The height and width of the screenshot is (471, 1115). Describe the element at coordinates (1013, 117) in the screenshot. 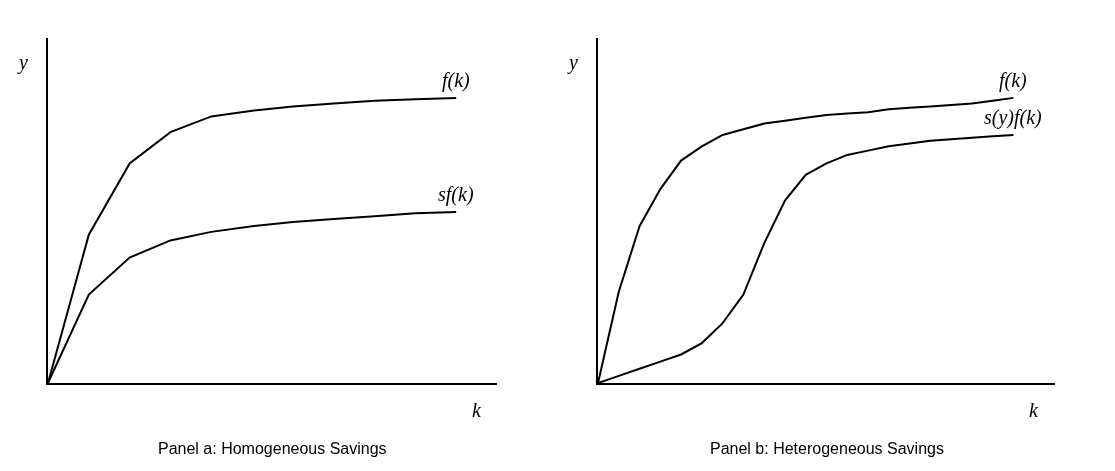

I see `series-label: s(y)f(k)` at that location.